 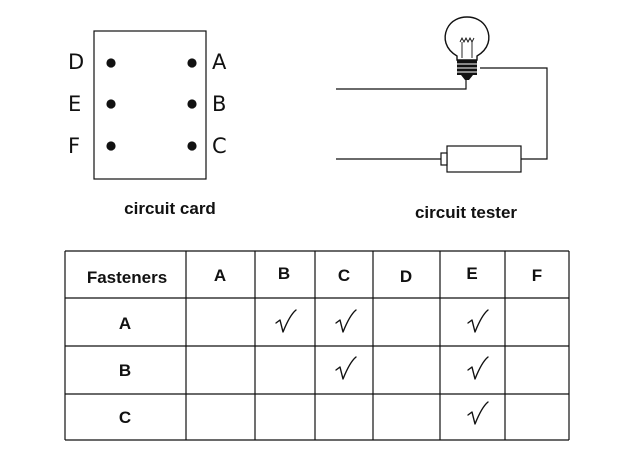 What do you see at coordinates (192, 146) in the screenshot?
I see `terminal-dot-c` at bounding box center [192, 146].